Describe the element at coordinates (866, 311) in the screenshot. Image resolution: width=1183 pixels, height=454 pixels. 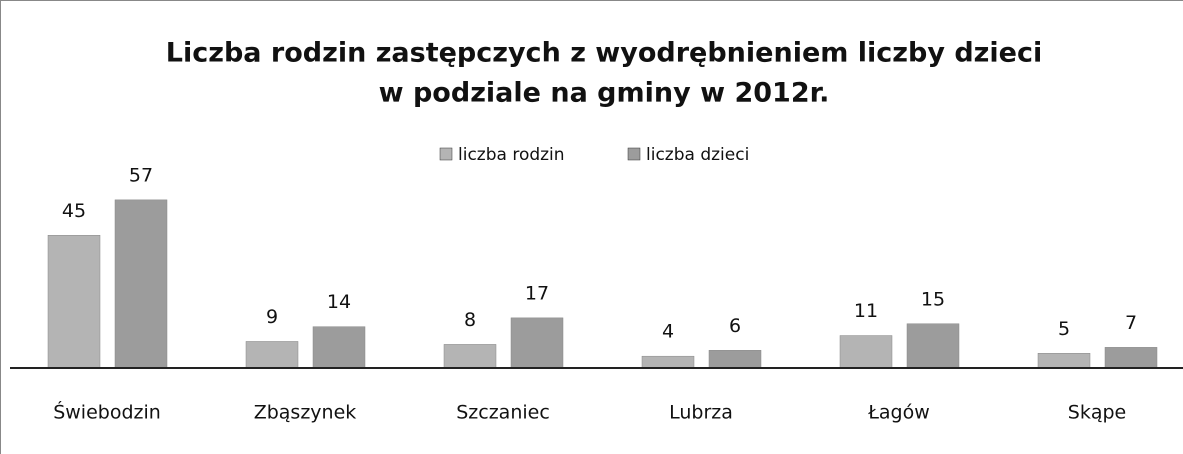
I see `data-label: 11` at that location.